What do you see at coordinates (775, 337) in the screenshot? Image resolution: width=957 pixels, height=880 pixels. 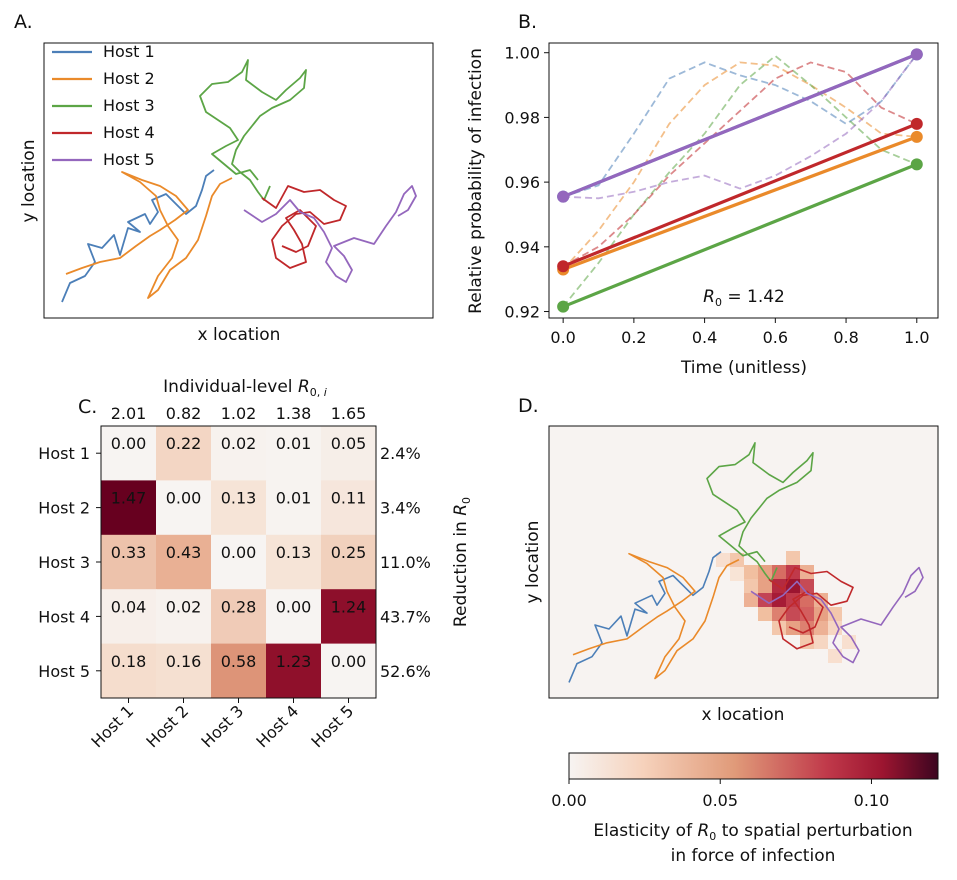 I see `x-tick-label: 0.6` at bounding box center [775, 337].